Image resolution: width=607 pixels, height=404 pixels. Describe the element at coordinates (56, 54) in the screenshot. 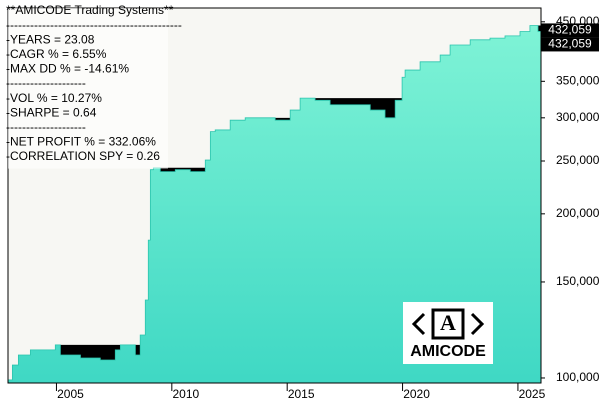

I see `annotation: -CAGR % = 6.55%` at that location.